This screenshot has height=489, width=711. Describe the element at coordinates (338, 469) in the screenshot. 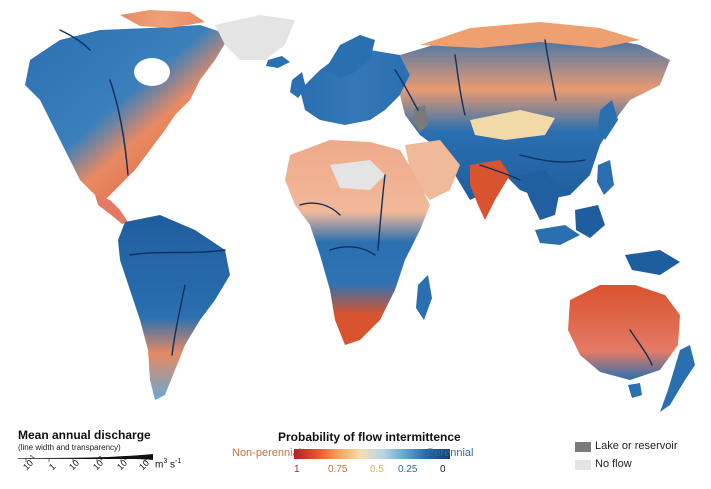

I see `prob-tick-075: 0.75` at that location.